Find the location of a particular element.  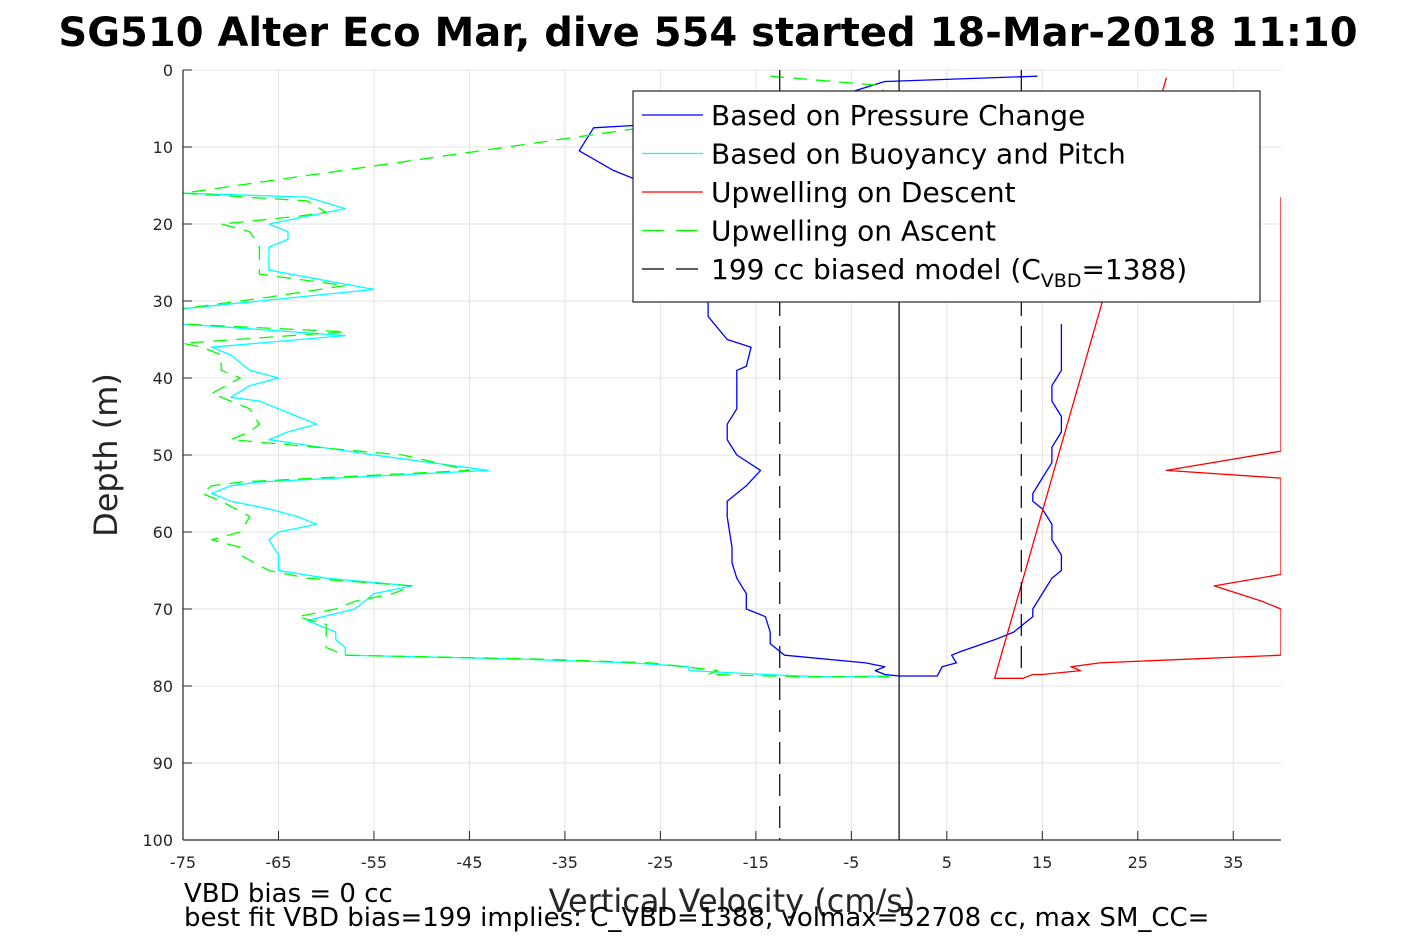

x-tick-label: -35 is located at coordinates (565, 862).